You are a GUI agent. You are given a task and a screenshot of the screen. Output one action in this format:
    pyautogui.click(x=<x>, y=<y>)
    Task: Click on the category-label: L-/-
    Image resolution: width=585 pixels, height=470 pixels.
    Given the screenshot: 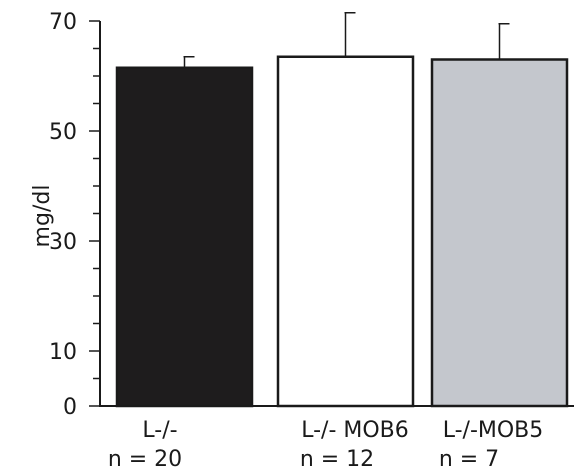 What is the action you would take?
    pyautogui.click(x=159, y=430)
    